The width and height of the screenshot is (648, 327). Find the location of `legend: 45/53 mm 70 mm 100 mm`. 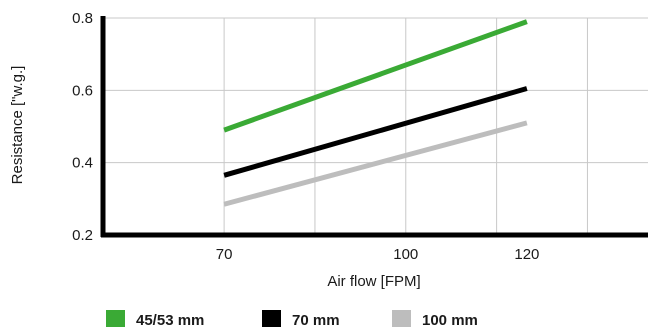

legend: 45/53 mm 70 mm 100 mm is located at coordinates (292, 318).